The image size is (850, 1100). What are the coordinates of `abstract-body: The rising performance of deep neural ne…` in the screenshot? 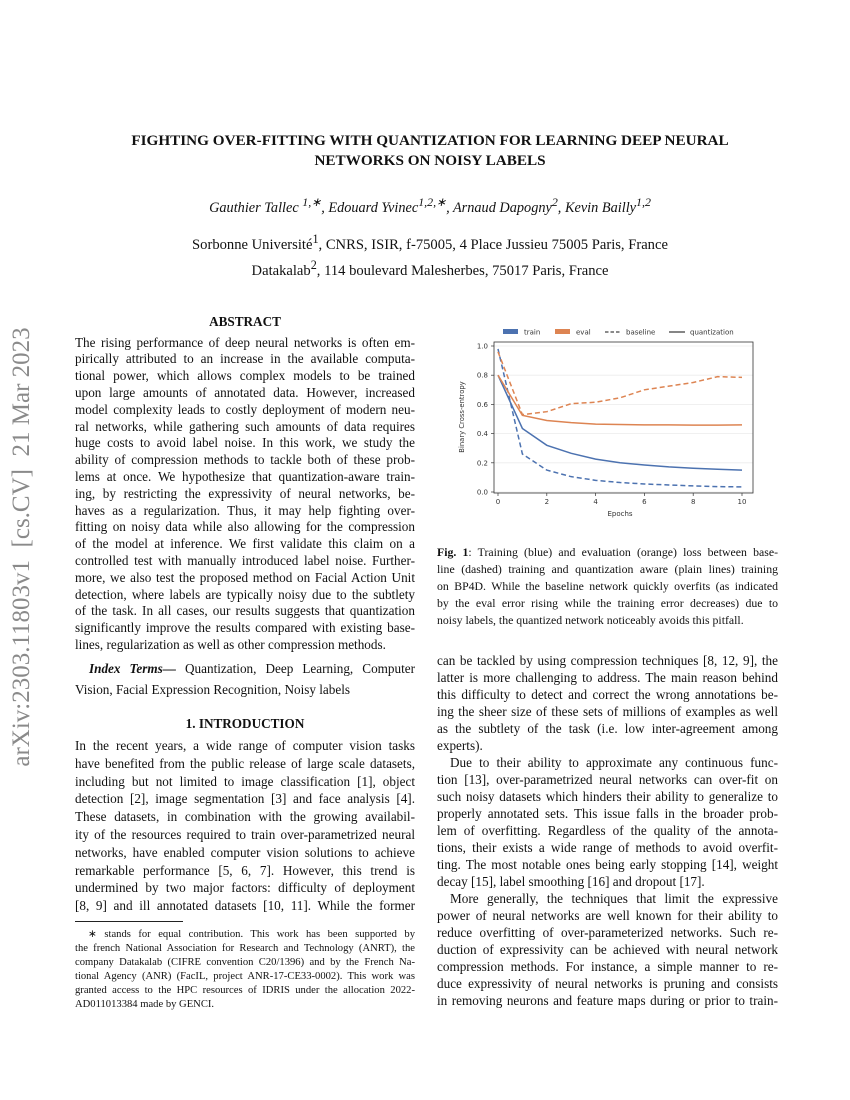 It's located at (245, 494).